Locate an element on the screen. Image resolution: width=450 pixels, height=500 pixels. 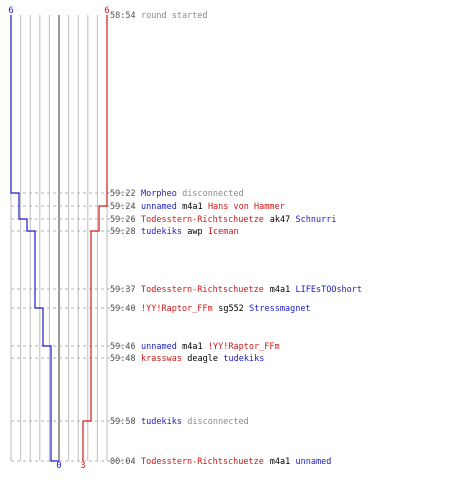
blue-player-name: LIFEsTOOshort is located at coordinates (329, 290).